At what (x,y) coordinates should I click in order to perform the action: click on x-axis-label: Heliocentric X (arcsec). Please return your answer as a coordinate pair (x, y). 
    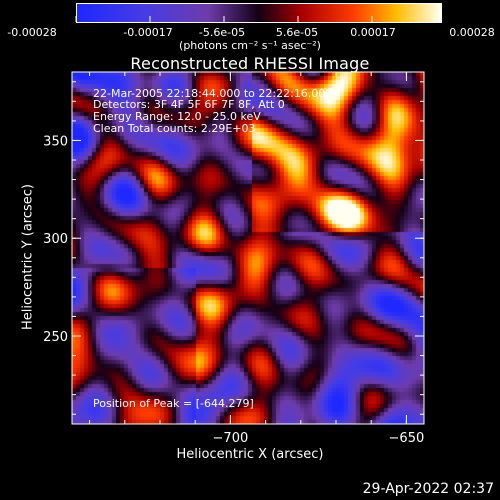
    Looking at the image, I should click on (250, 454).